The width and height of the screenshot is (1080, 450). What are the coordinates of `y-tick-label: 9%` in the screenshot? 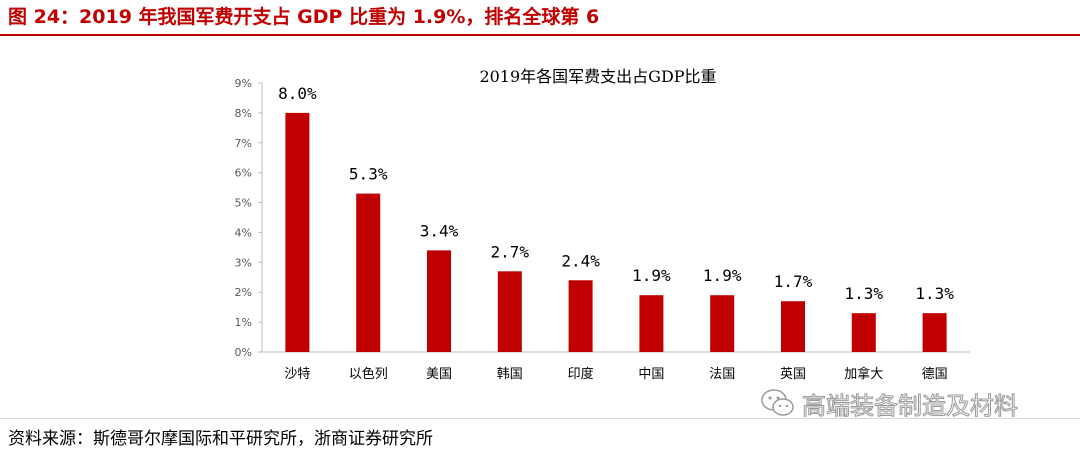 It's located at (243, 83).